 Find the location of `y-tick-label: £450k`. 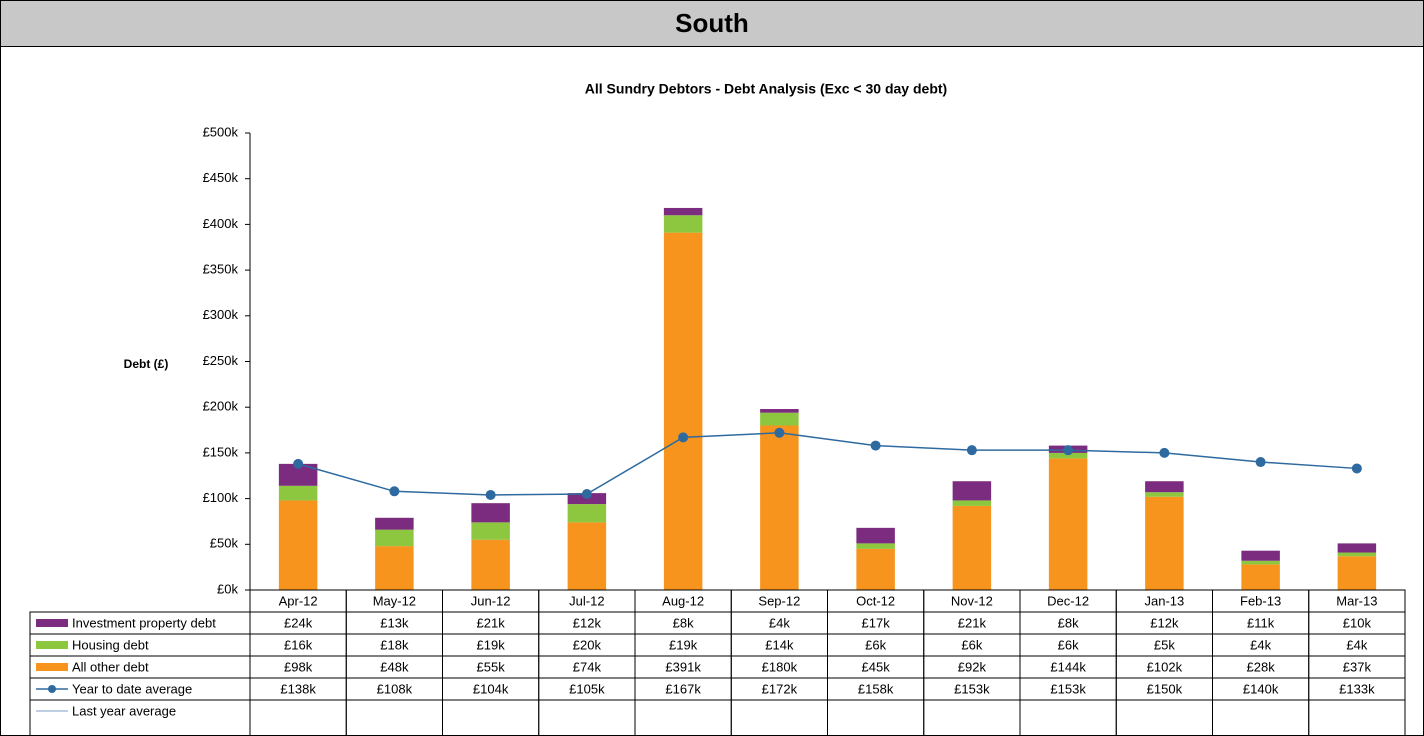

y-tick-label: £450k is located at coordinates (221, 177).